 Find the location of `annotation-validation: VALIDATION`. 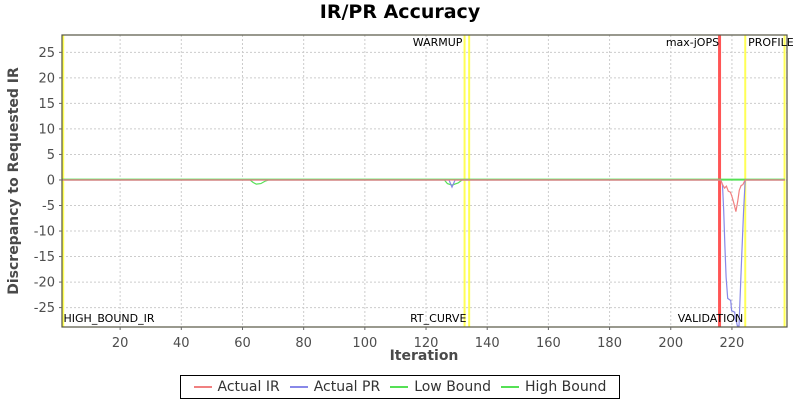

annotation-validation: VALIDATION is located at coordinates (711, 318).